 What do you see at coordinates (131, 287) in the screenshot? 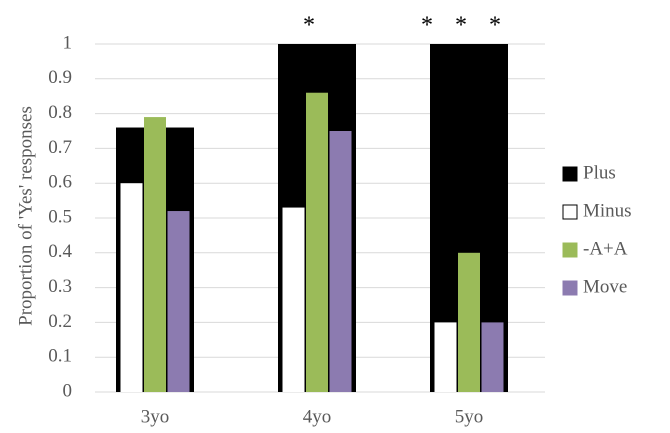
I see `bar-minus-3yo` at bounding box center [131, 287].